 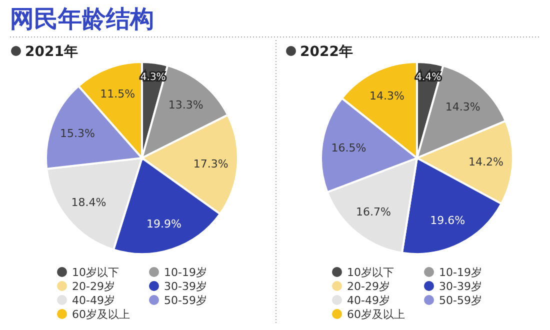 What do you see at coordinates (164, 224) in the screenshot?
I see `data-label: 19.9%` at bounding box center [164, 224].